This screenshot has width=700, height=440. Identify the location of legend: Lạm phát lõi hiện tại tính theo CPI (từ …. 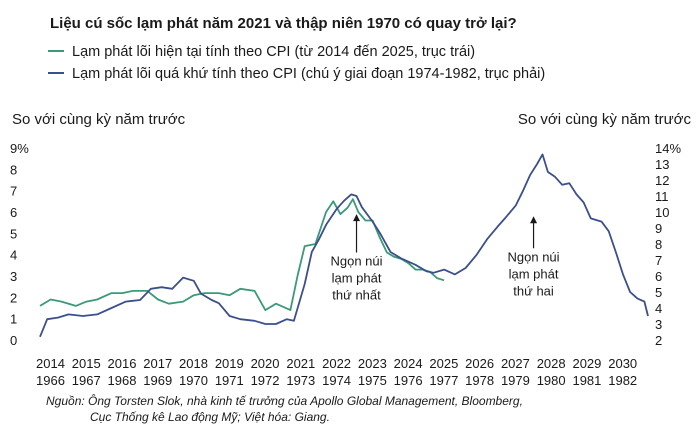
(296, 63).